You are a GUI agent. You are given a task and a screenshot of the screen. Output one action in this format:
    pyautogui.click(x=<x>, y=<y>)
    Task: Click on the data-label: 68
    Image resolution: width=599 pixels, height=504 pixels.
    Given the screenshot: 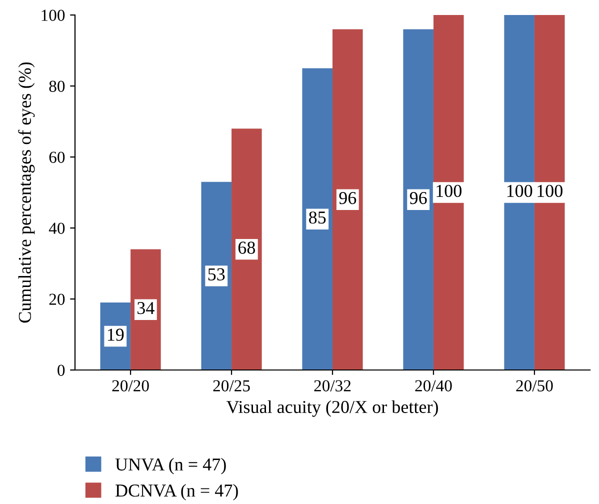 What is the action you would take?
    pyautogui.click(x=247, y=248)
    